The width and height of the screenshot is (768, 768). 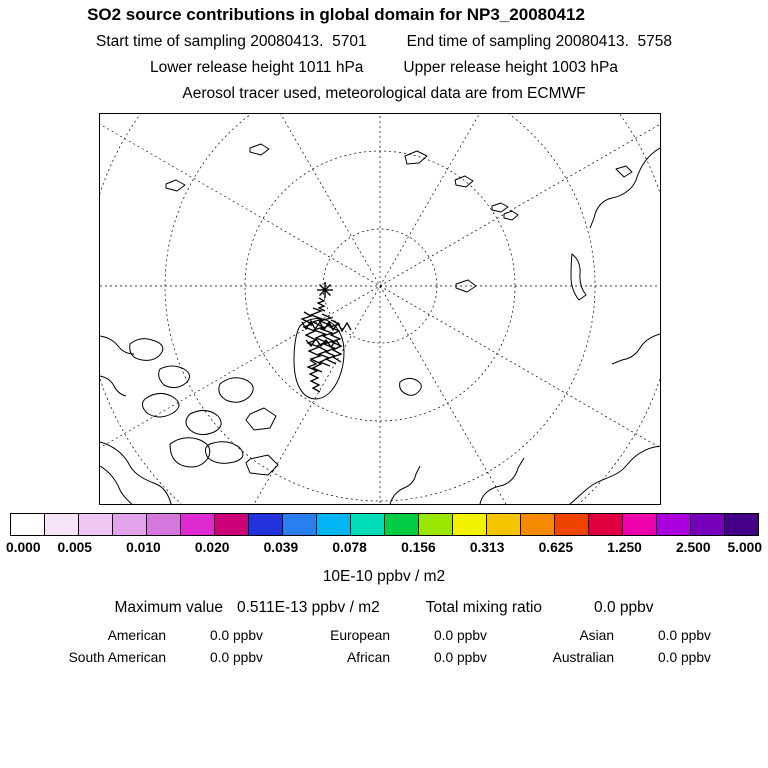 What do you see at coordinates (614, 474) in the screenshot?
I see `coast-siberia` at bounding box center [614, 474].